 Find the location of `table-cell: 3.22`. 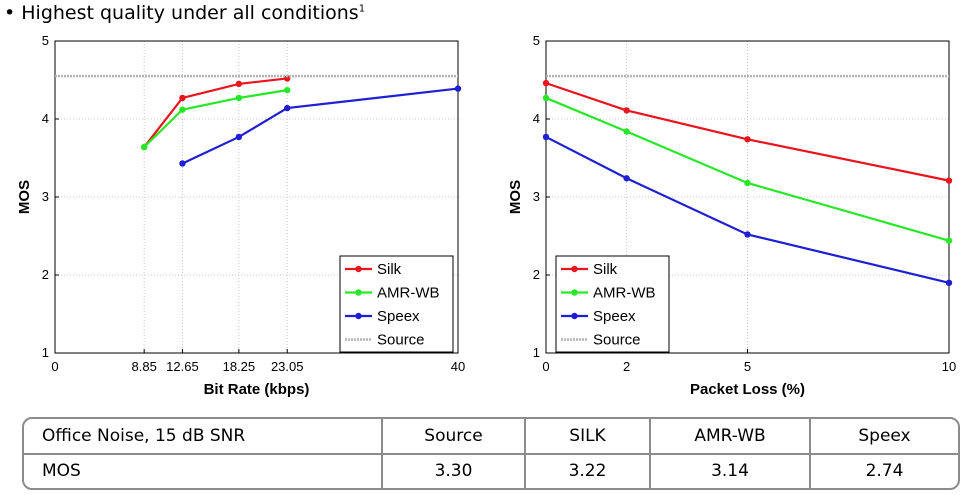

table-cell: 3.22 is located at coordinates (588, 470).